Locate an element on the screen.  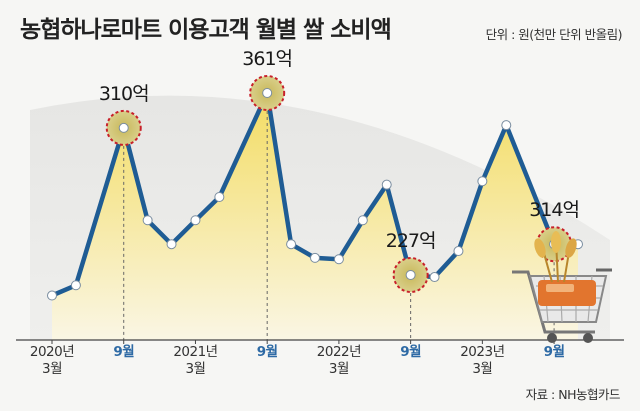
x-tick-label: 2021년 is located at coordinates (195, 352).